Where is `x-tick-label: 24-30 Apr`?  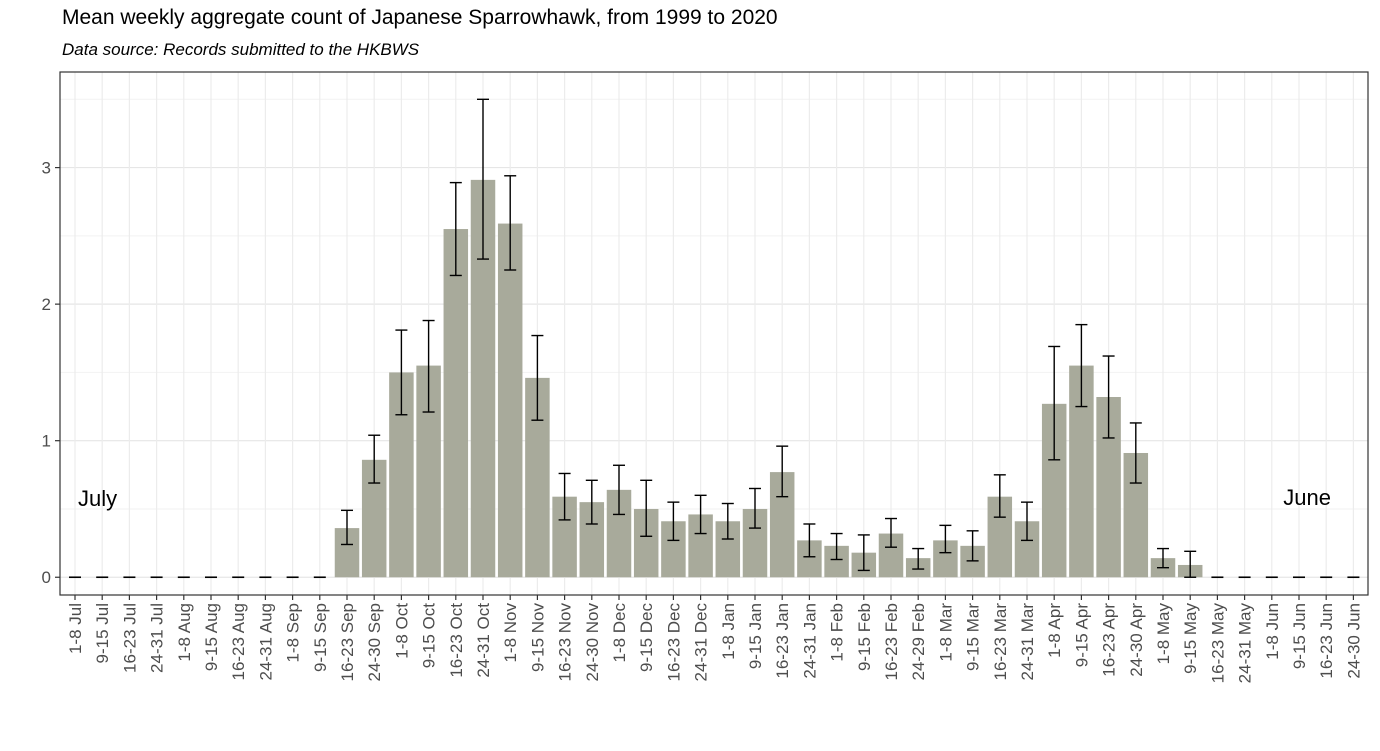
x-tick-label: 24-30 Apr is located at coordinates (1136, 640).